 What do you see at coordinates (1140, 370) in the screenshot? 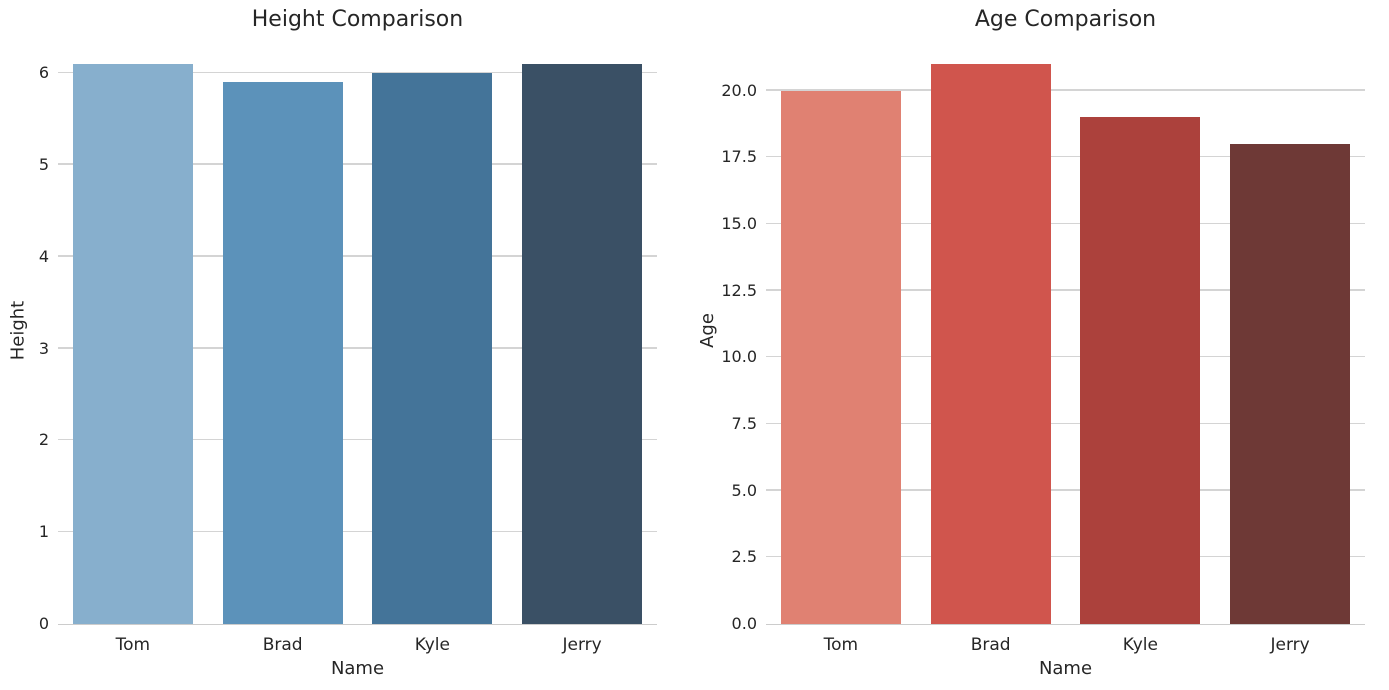
I see `bar-kyle-age` at bounding box center [1140, 370].